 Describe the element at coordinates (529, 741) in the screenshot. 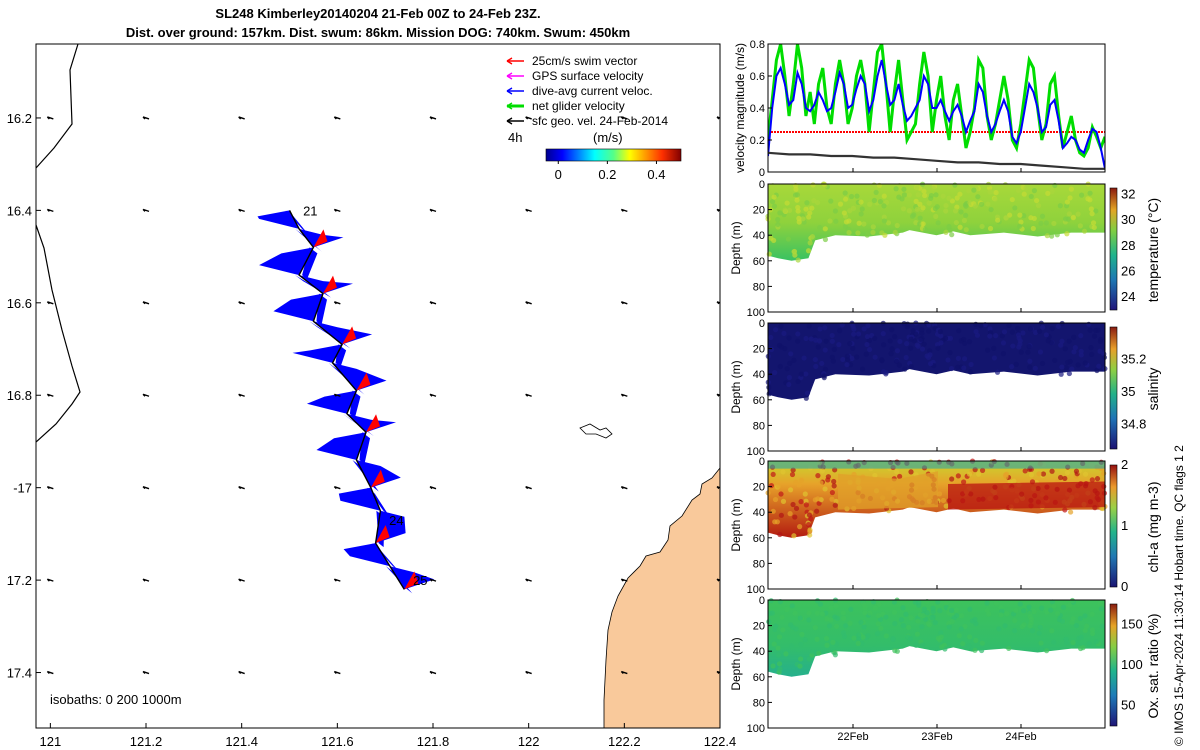

I see `map-x-tick-label: 122` at that location.